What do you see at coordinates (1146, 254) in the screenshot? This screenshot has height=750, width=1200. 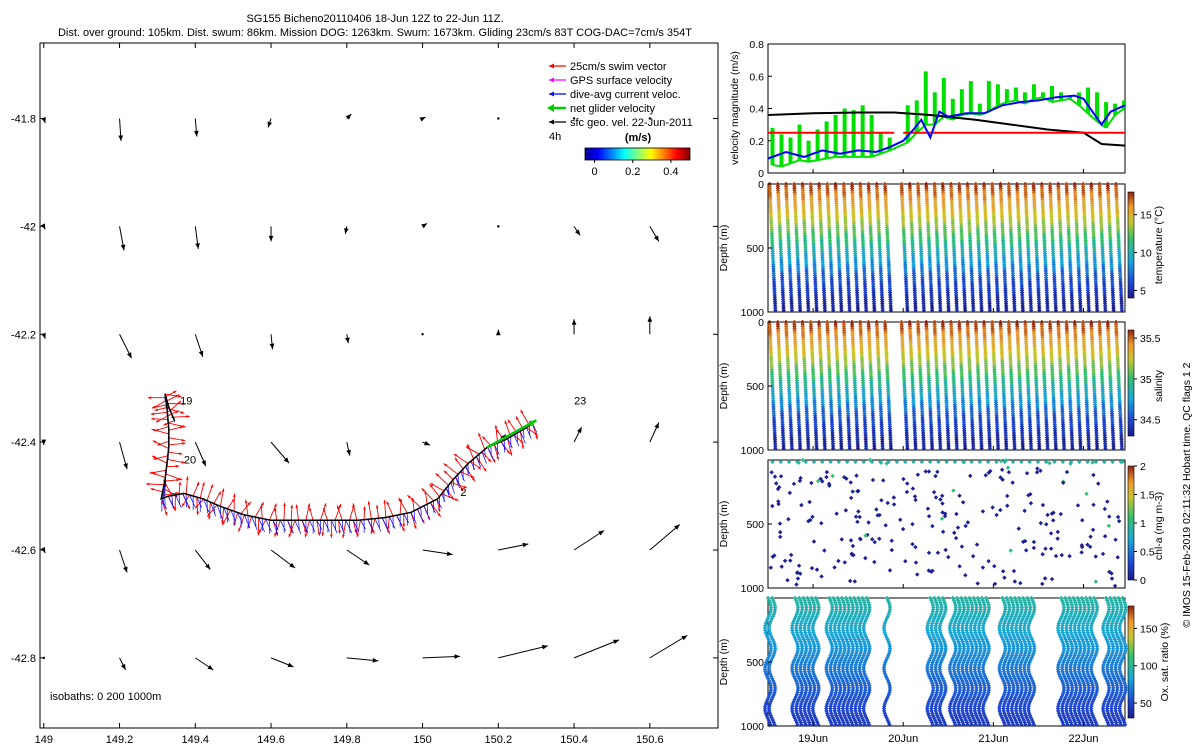 I see `colorbar-tick-label: 10` at bounding box center [1146, 254].